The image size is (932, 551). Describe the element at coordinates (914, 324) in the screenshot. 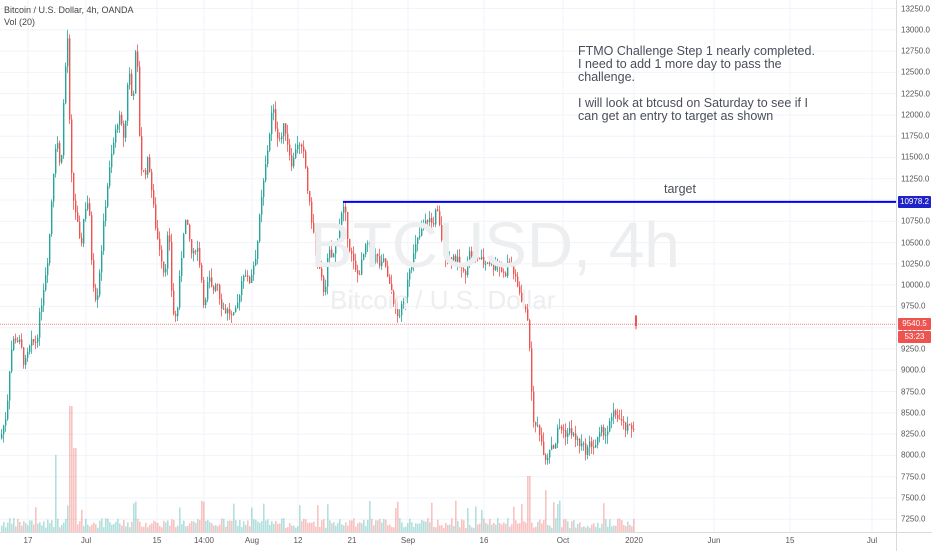

I see `last-price-label: 9540.5` at that location.